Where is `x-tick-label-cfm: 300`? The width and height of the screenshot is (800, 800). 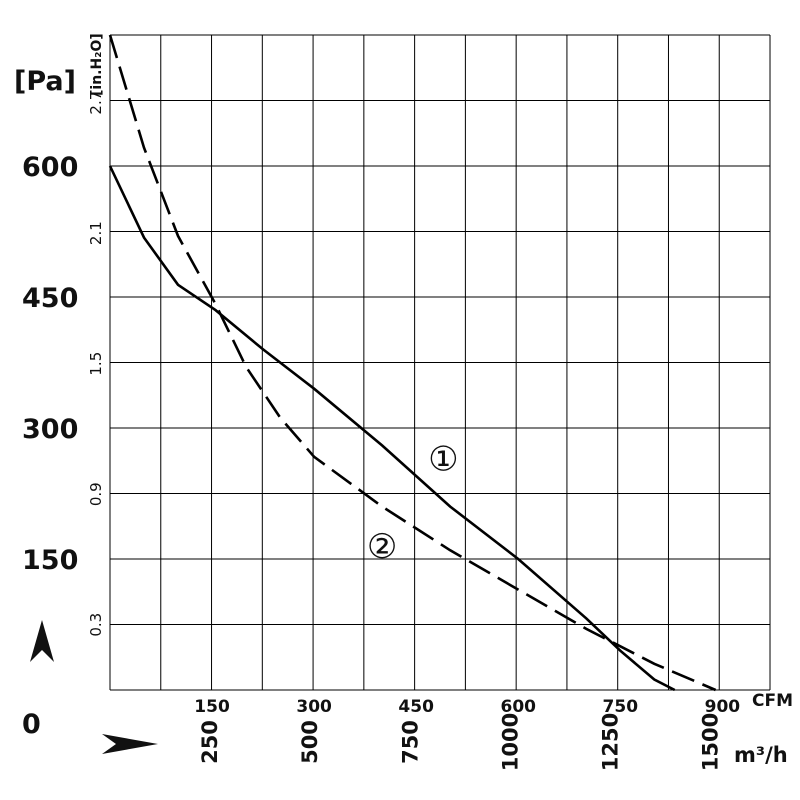
x-tick-label-cfm: 300 is located at coordinates (314, 707).